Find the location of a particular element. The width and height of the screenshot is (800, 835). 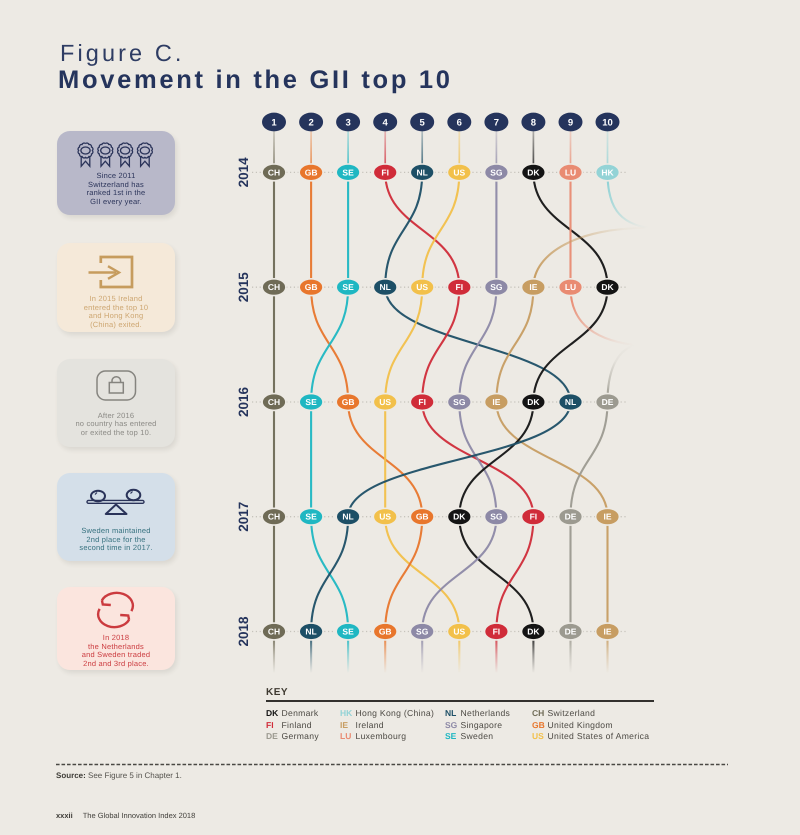

svg-text: 2017 is located at coordinates (243, 517).